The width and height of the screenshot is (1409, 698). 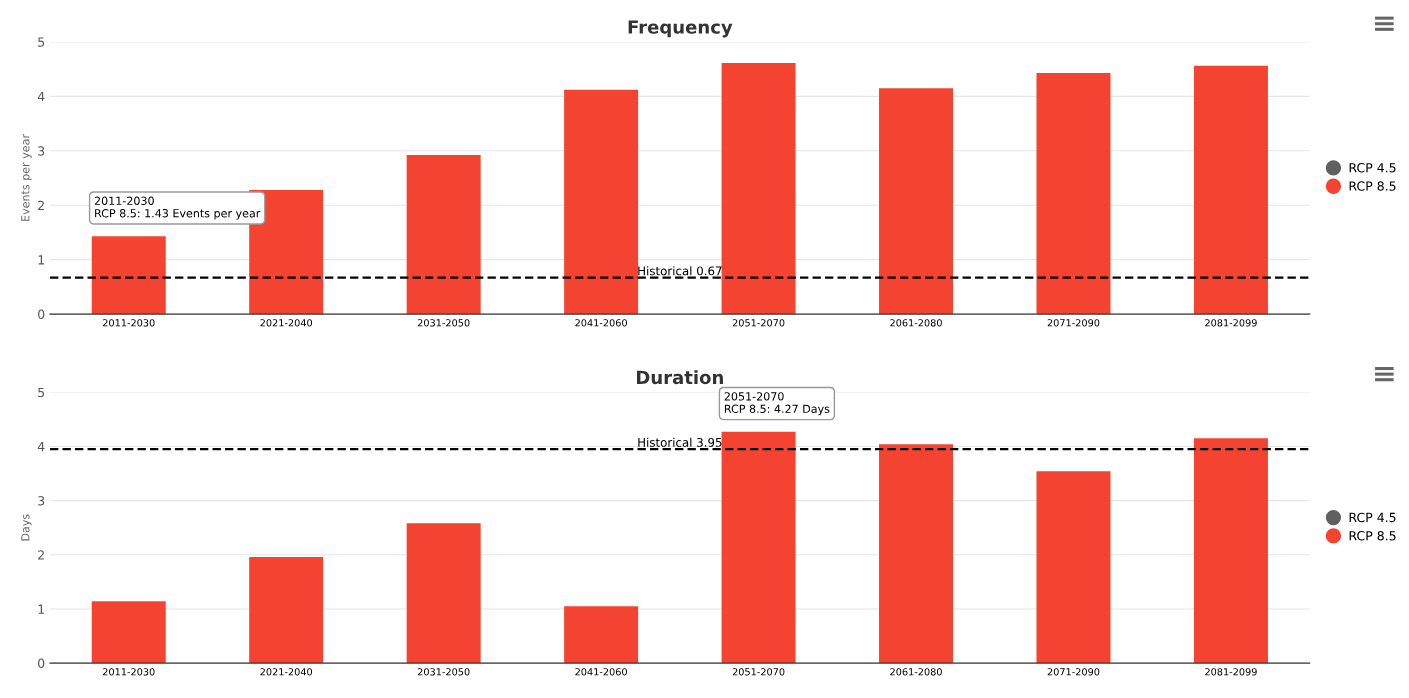 What do you see at coordinates (680, 271) in the screenshot?
I see `ref-line-label: Historical 0.67` at bounding box center [680, 271].